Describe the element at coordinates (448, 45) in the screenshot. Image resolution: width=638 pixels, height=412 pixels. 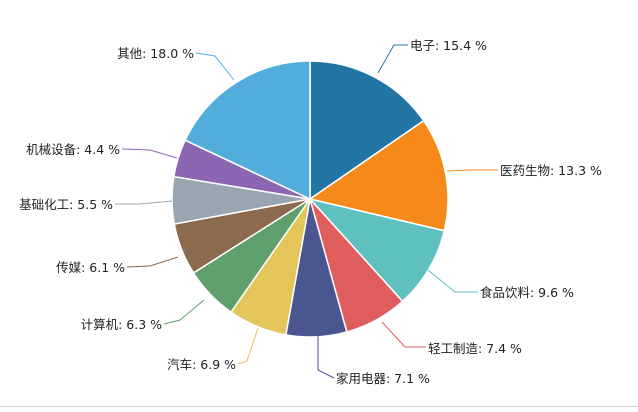
I see `slice-label-0: 电子: 15.4 %` at that location.